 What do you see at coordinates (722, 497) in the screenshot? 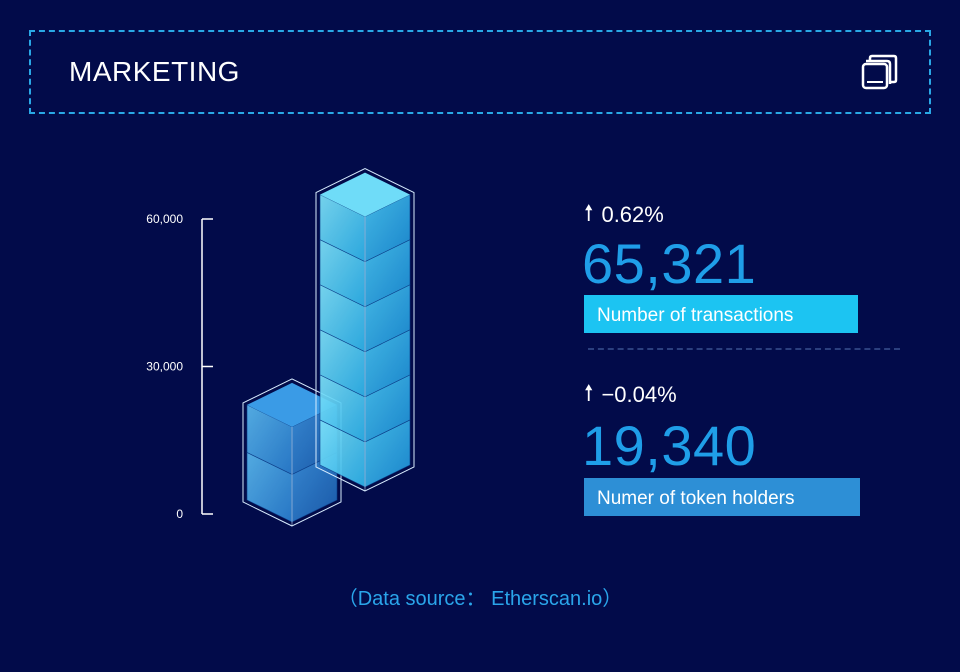
I see `stat-label-holders: Numer of token holders` at bounding box center [722, 497].